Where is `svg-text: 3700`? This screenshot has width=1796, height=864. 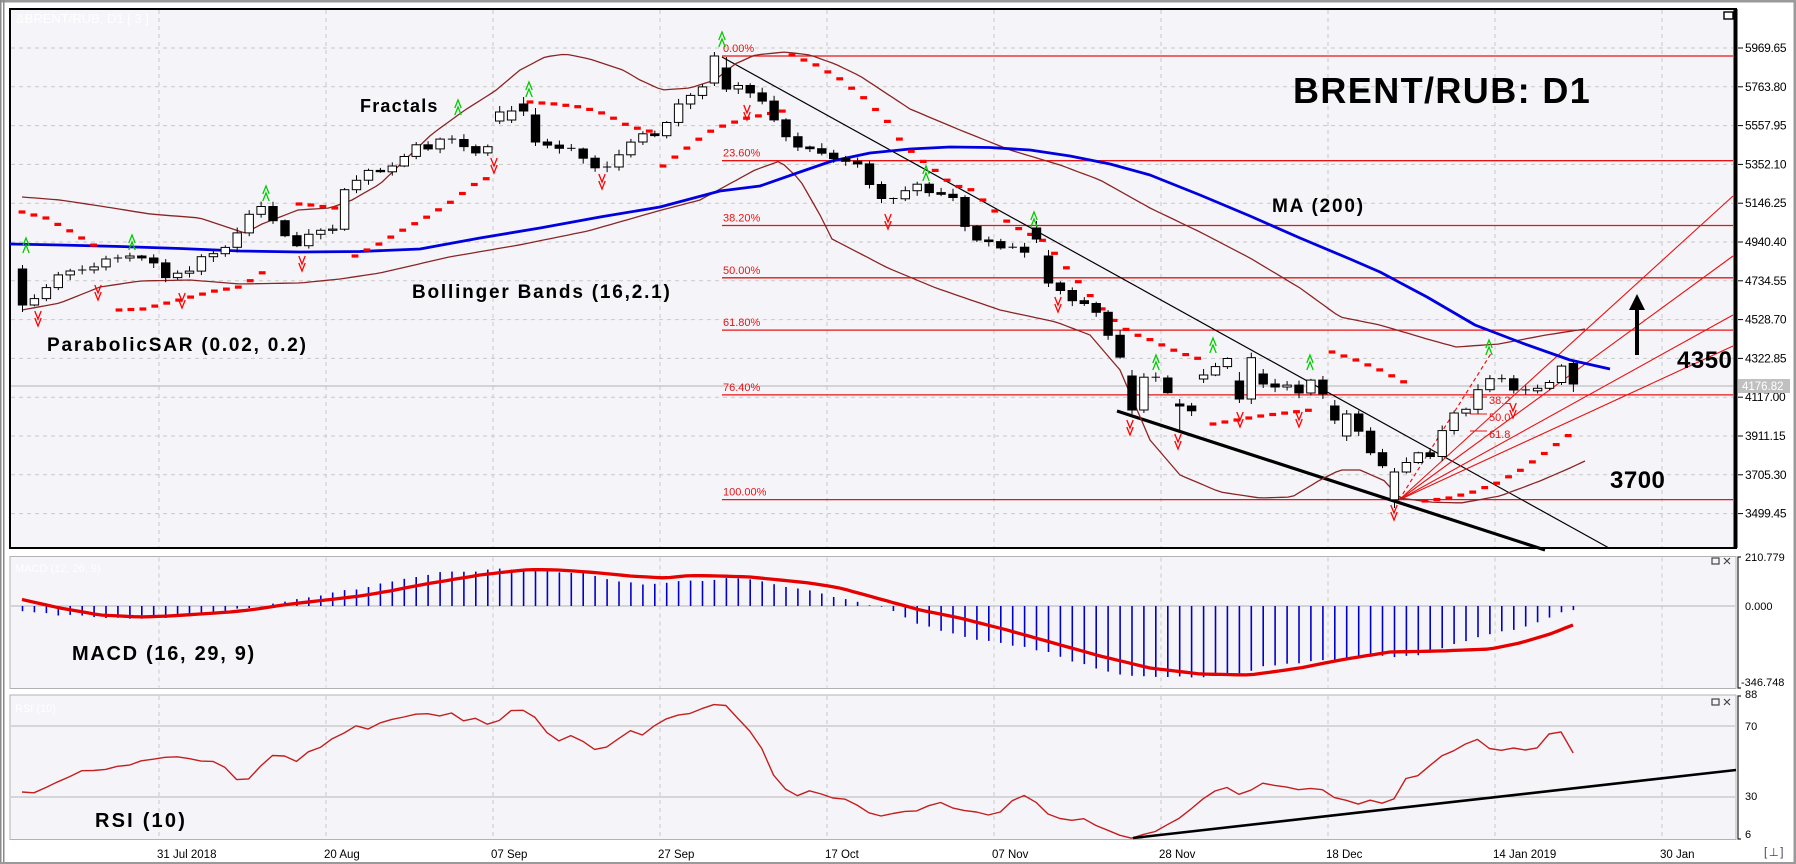
svg-text: 3700 is located at coordinates (1637, 480).